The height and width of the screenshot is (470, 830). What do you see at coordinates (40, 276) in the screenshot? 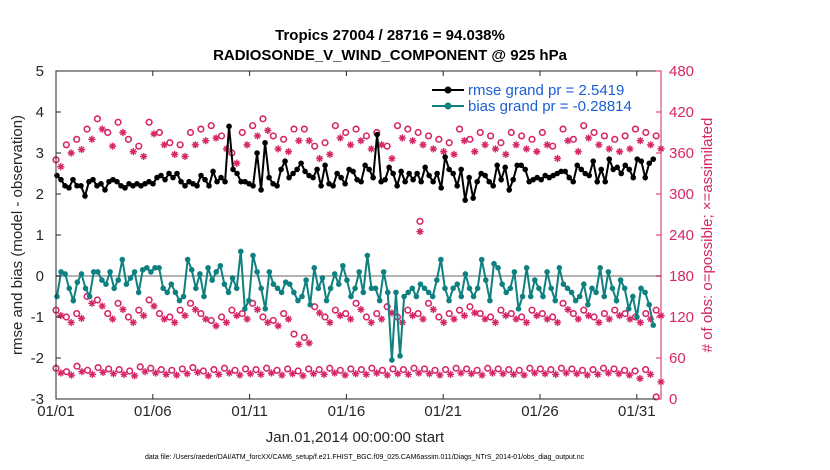
I see `y-tick-label-left: 0` at bounding box center [40, 276].